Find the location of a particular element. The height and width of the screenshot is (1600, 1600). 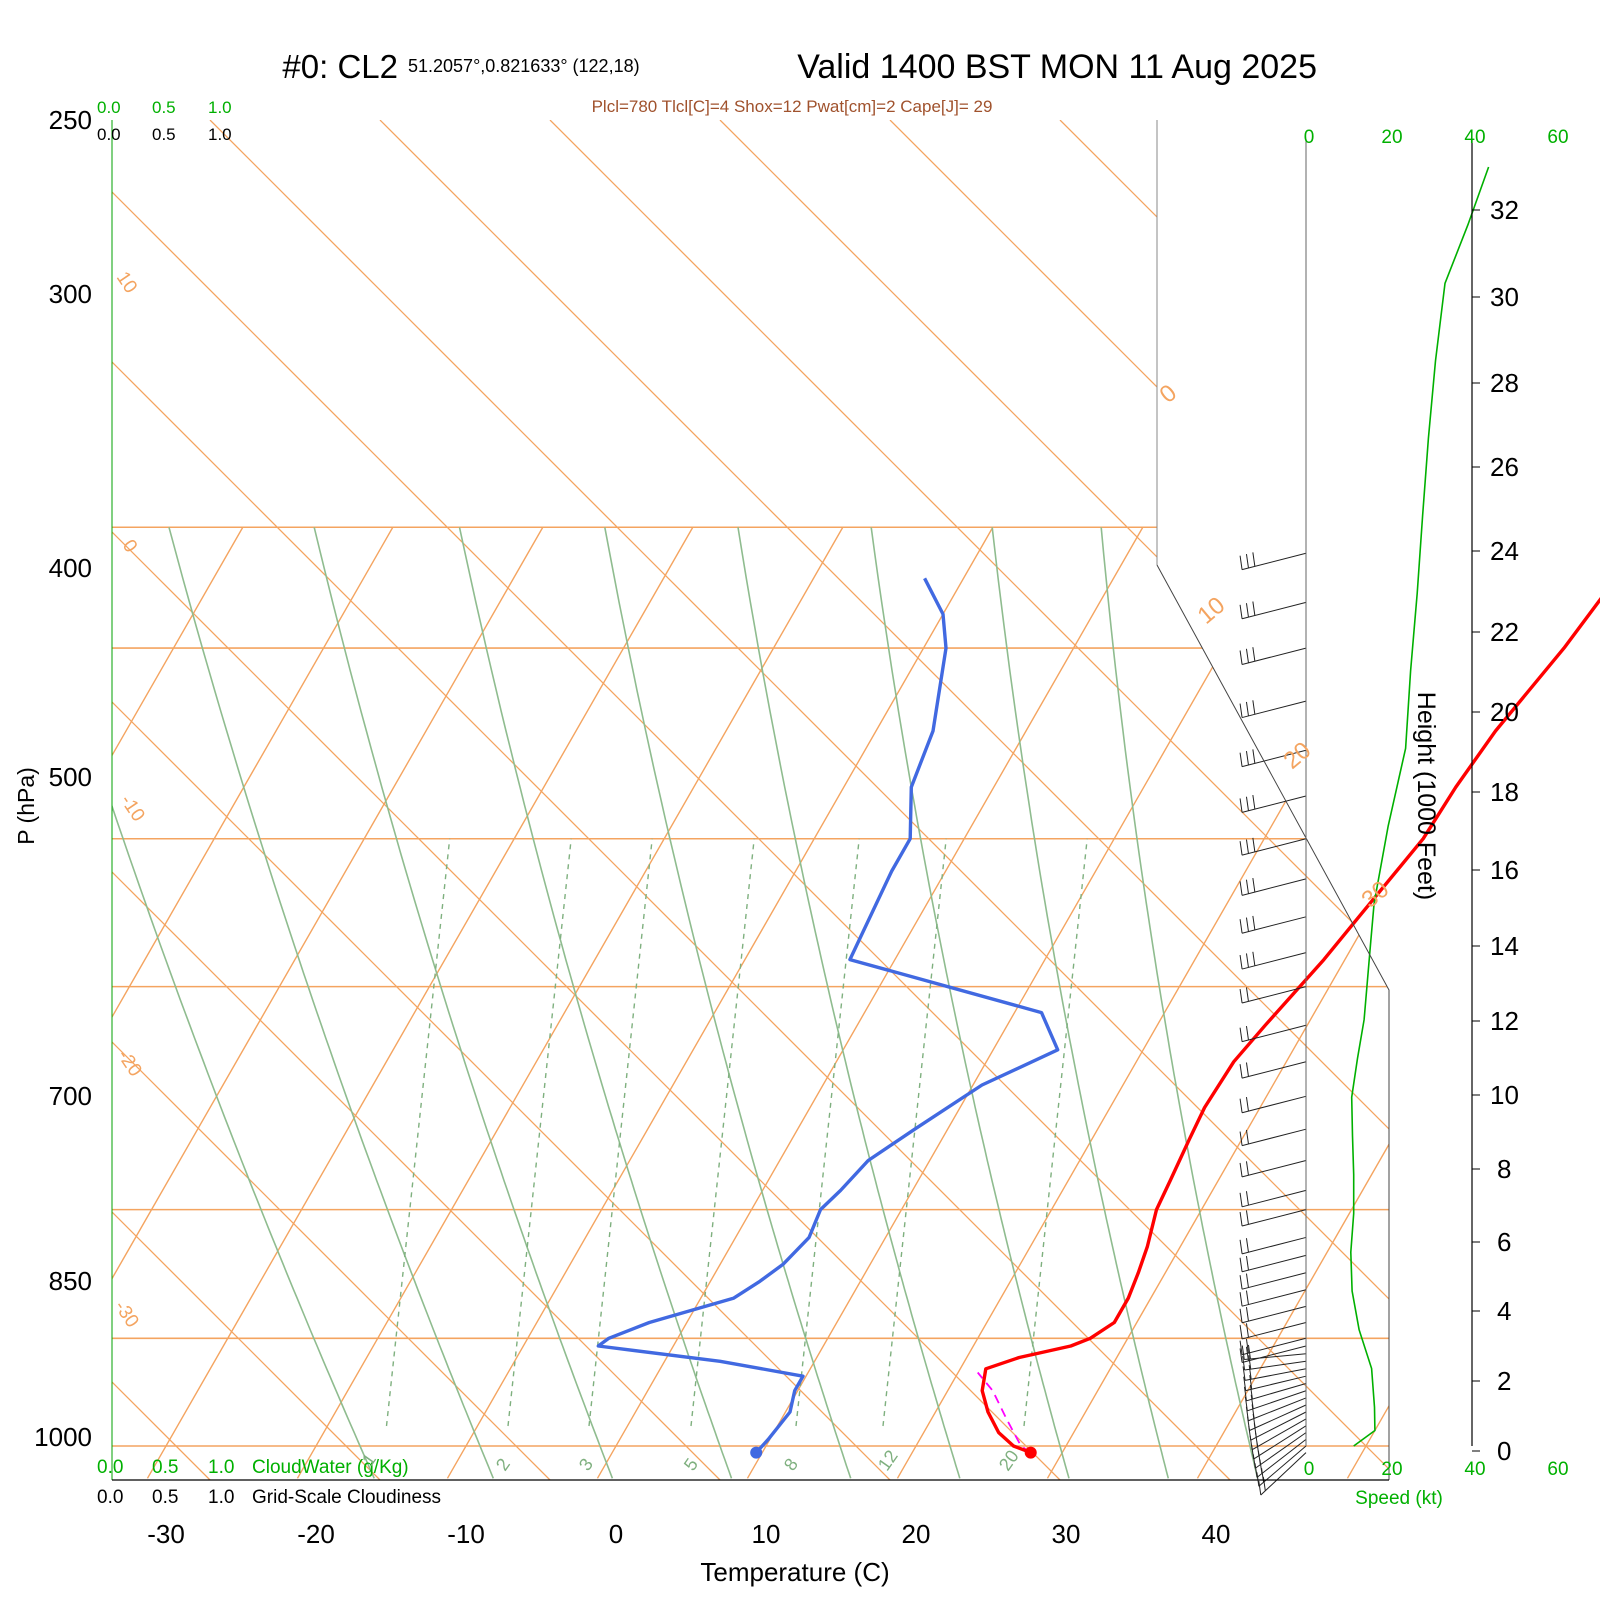

cloudwater-label: CloudWater (g/Kg) is located at coordinates (330, 1467).